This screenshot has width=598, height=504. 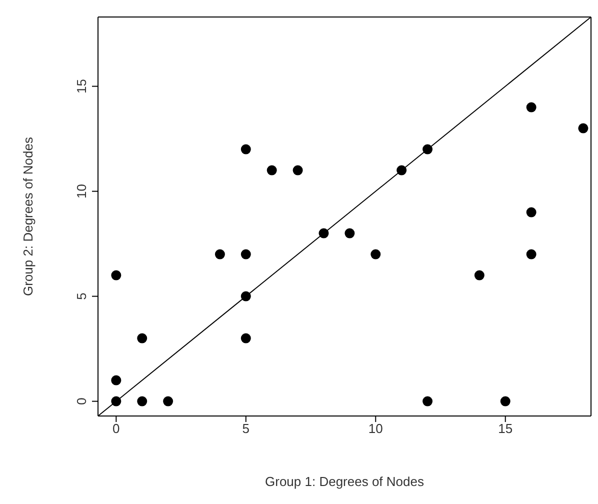 I want to click on y-tick-label: 5, so click(x=81, y=296).